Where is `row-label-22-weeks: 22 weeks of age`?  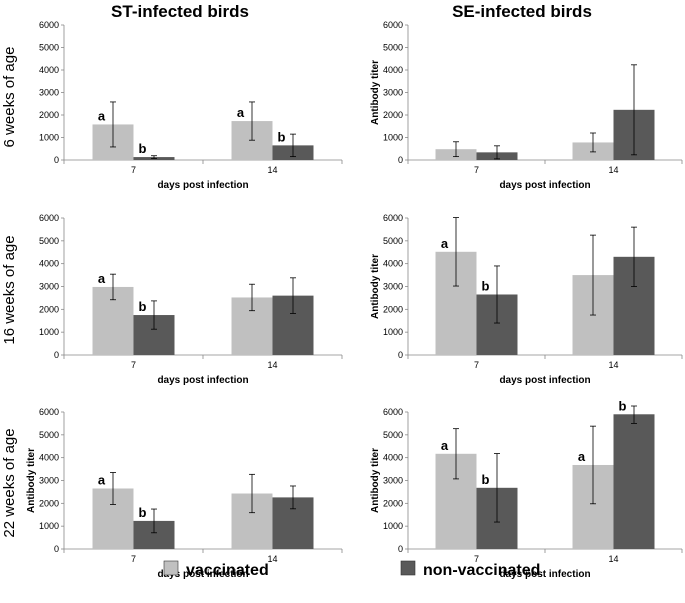
row-label-22-weeks: 22 weeks of age is located at coordinates (9, 482).